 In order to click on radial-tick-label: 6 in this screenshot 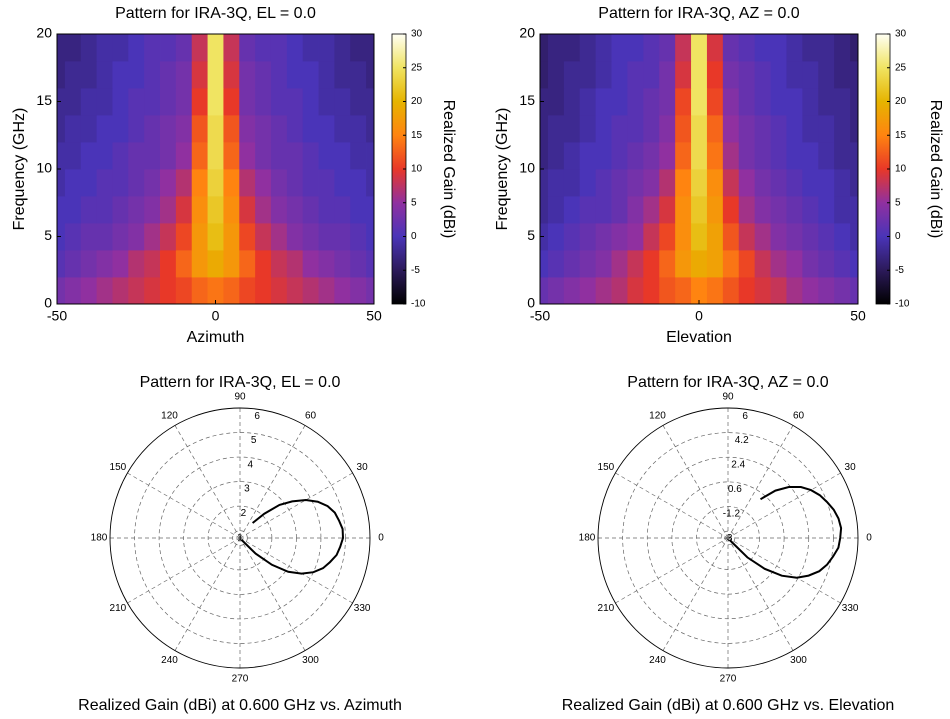, I will do `click(257, 416)`.